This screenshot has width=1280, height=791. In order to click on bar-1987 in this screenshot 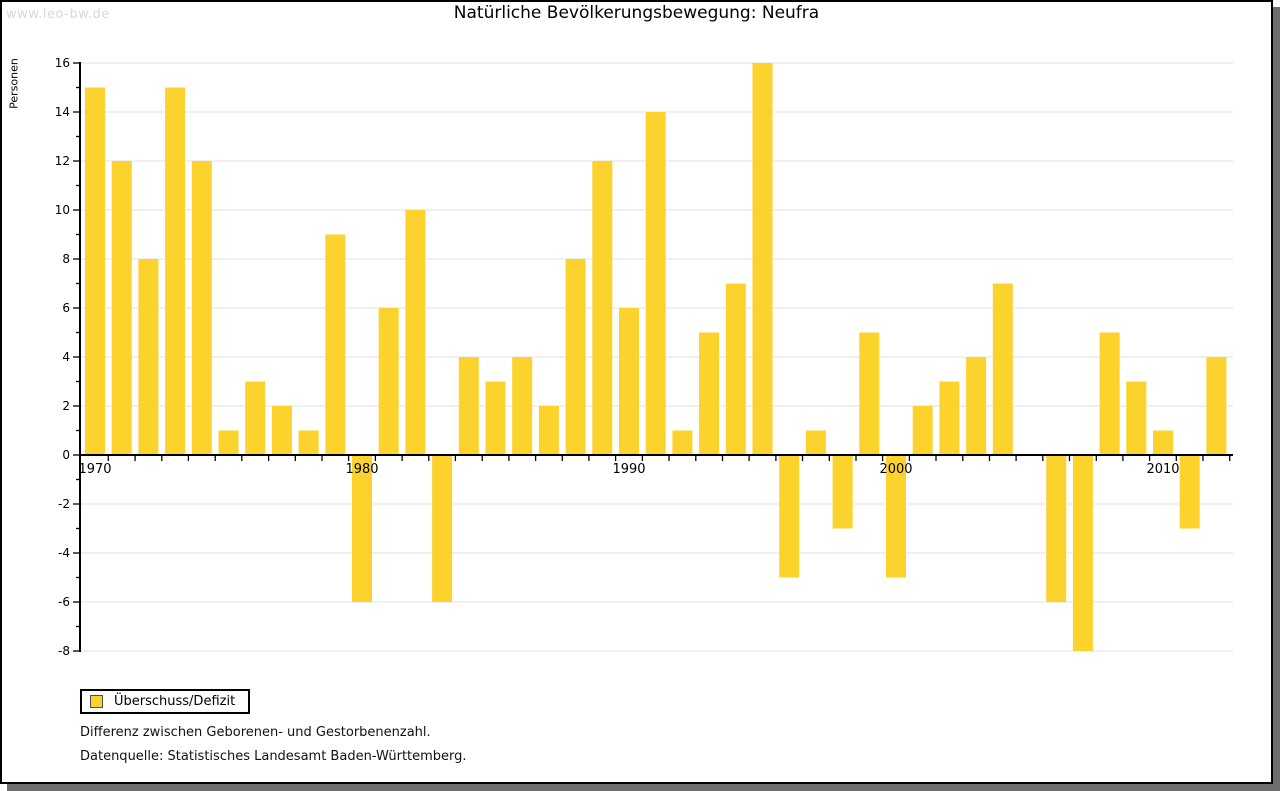, I will do `click(548, 430)`.